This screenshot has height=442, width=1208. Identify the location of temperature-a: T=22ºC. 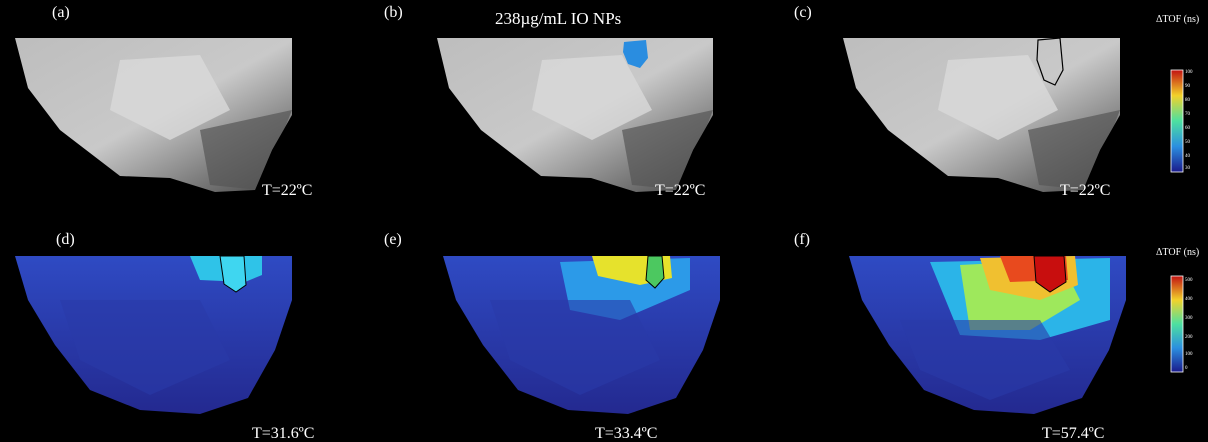
(287, 190).